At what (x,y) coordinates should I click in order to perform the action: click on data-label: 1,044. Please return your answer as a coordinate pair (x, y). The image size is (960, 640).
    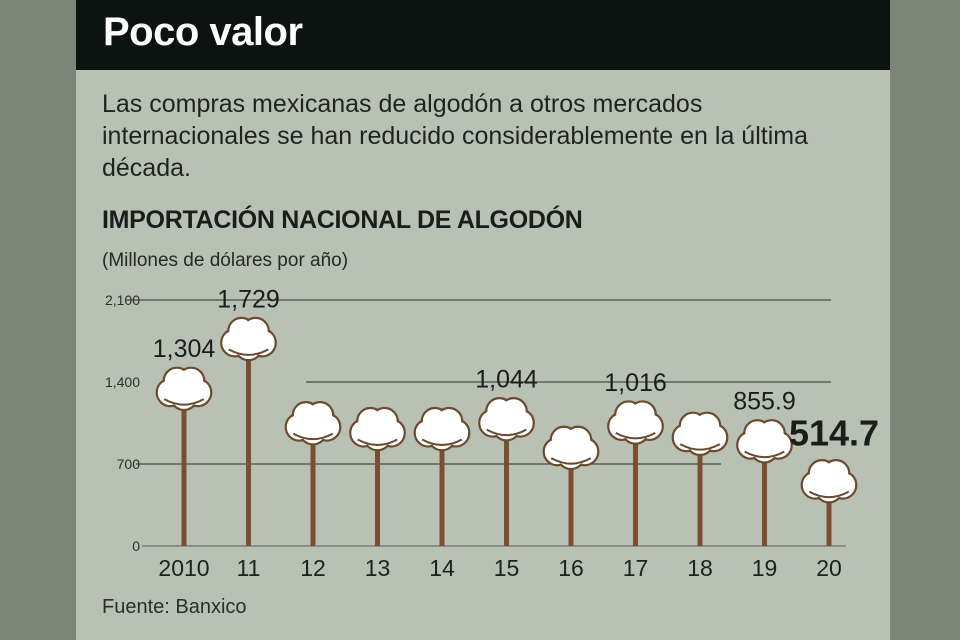
    Looking at the image, I should click on (506, 380).